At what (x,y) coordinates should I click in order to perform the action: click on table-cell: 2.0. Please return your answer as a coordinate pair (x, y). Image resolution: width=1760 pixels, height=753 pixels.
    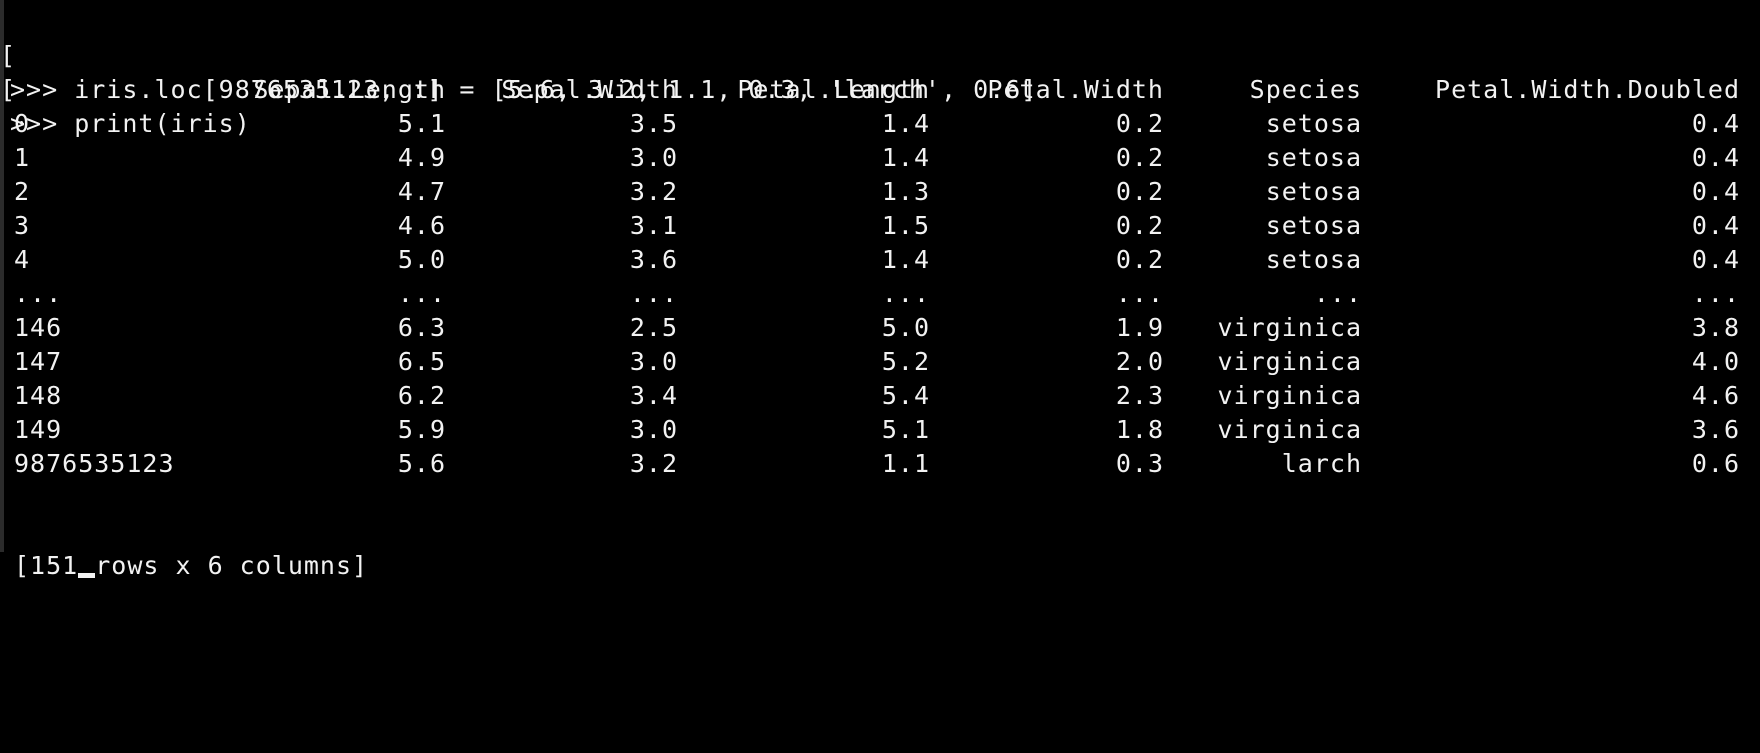
    Looking at the image, I should click on (1139, 361).